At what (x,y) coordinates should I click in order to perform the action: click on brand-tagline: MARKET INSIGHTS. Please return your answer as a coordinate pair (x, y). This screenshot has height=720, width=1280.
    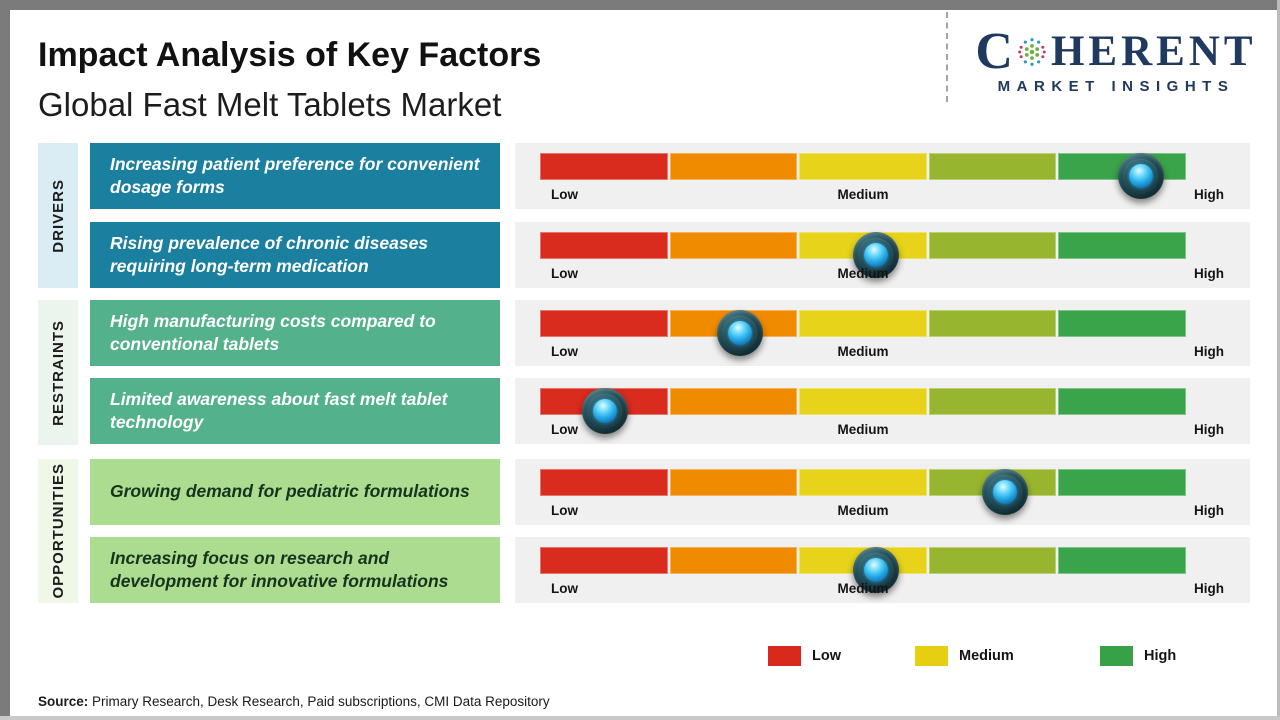
    Looking at the image, I should click on (1116, 86).